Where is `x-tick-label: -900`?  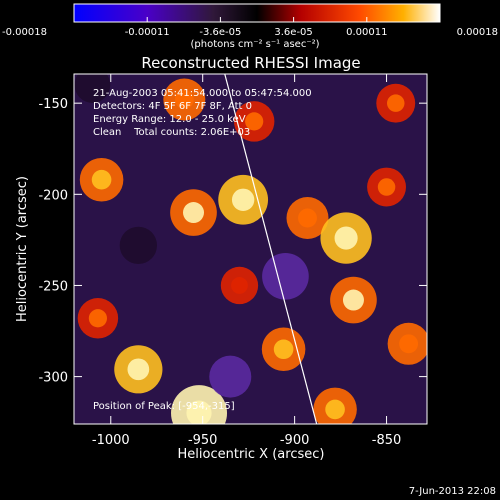
x-tick-label: -900 is located at coordinates (295, 440).